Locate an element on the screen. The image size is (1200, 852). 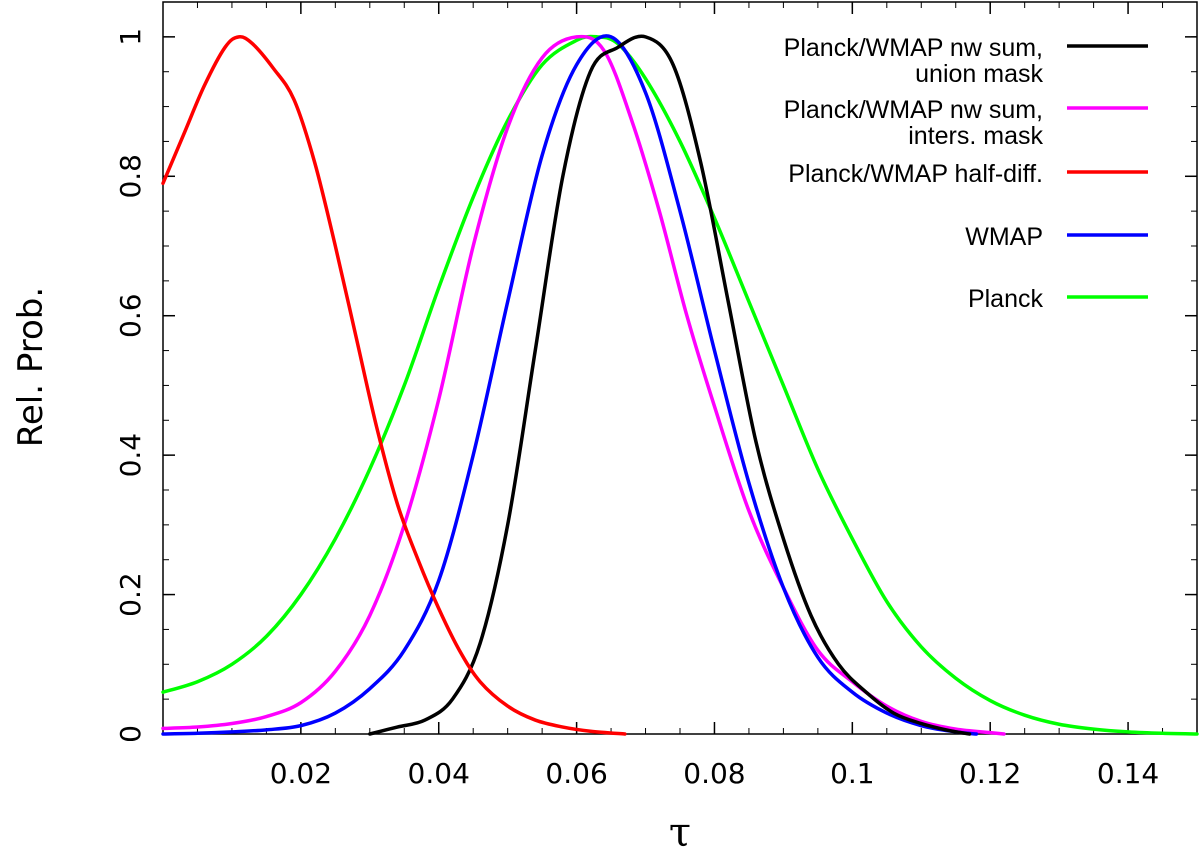
y-tick-label: 0.2 is located at coordinates (130, 594).